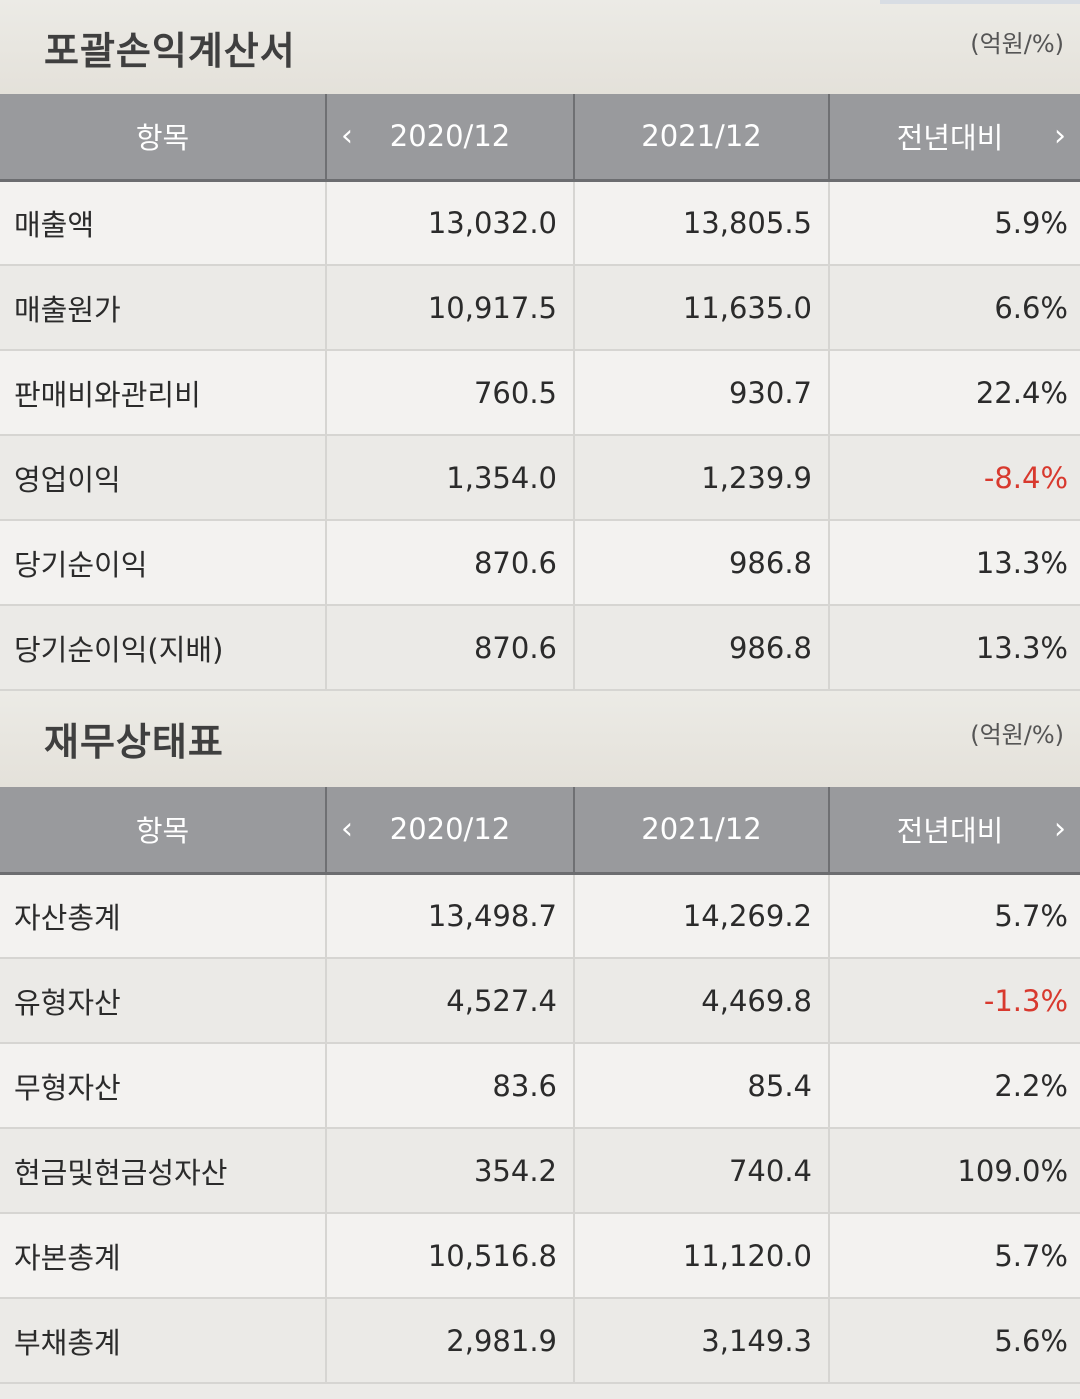  What do you see at coordinates (701, 1341) in the screenshot?
I see `value-2021: 3,149.3` at bounding box center [701, 1341].